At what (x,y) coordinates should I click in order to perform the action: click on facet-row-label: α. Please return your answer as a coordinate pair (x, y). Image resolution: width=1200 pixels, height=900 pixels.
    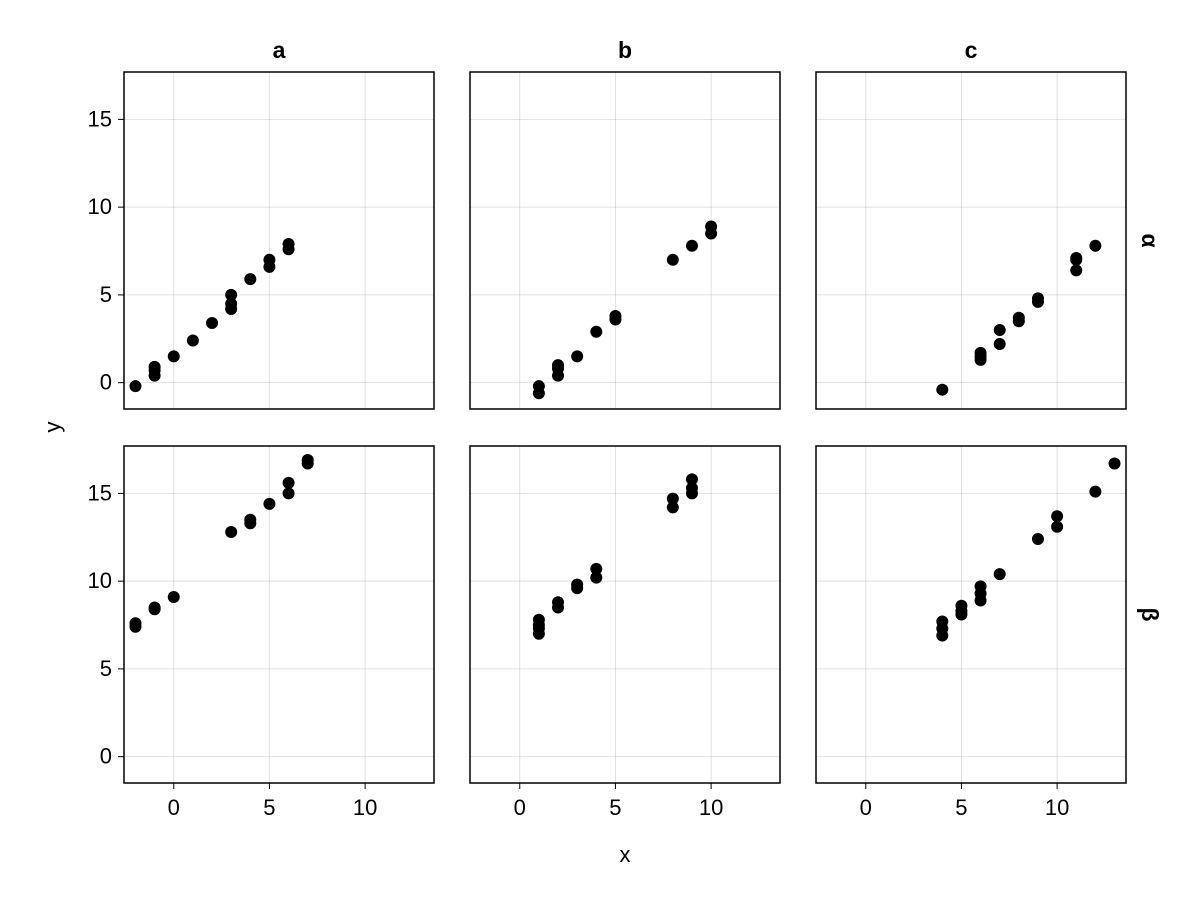
    Looking at the image, I should click on (1150, 240).